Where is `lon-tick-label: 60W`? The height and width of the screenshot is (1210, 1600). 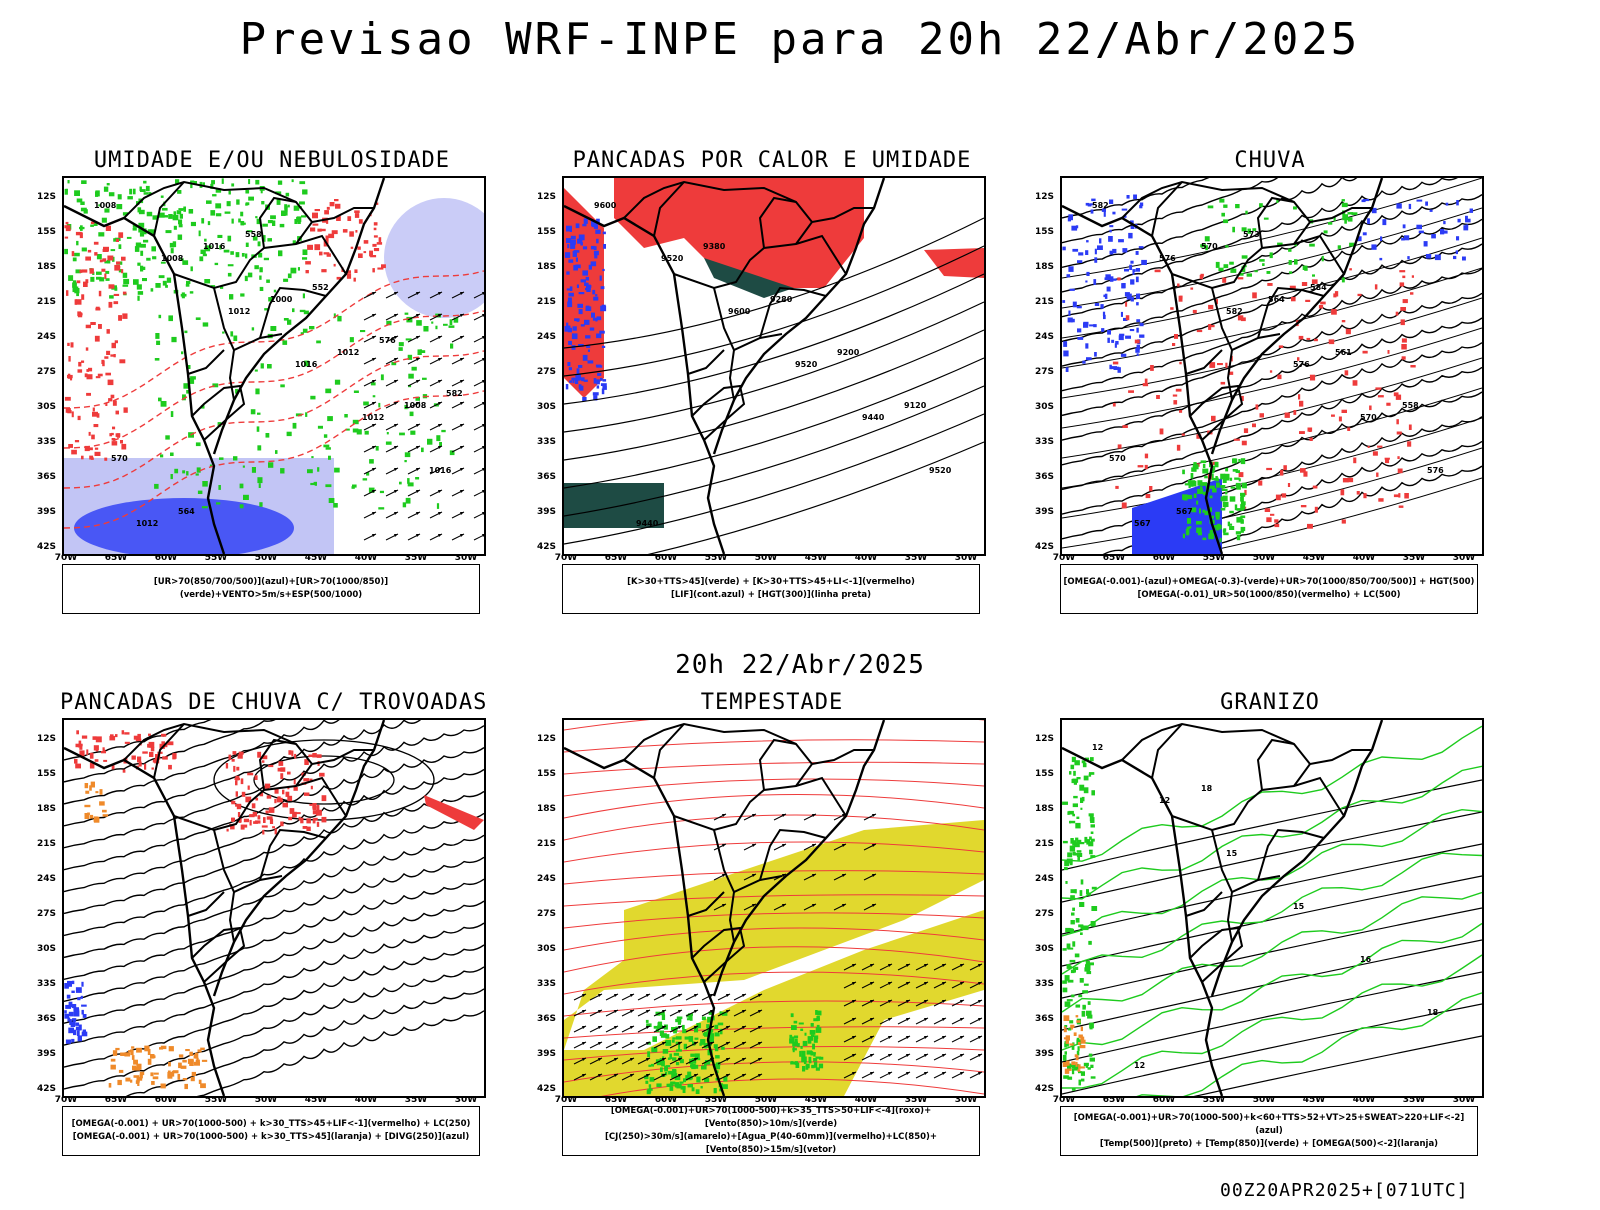 lon-tick-label: 60W is located at coordinates (1164, 558).